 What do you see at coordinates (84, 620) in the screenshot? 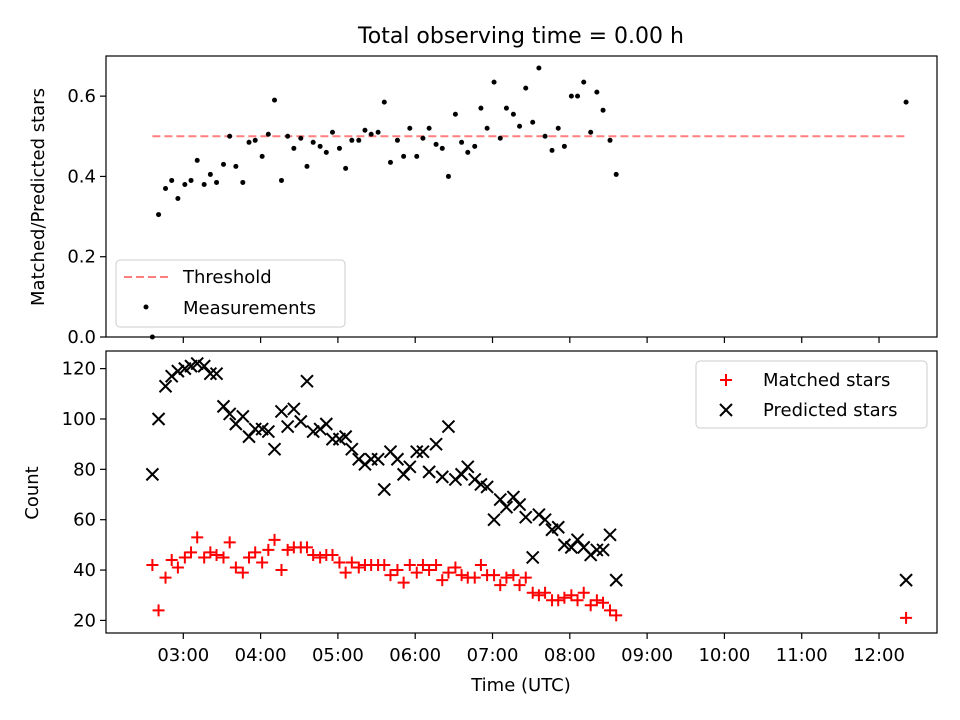
I see `bottom-y-tick-label: 20` at bounding box center [84, 620].